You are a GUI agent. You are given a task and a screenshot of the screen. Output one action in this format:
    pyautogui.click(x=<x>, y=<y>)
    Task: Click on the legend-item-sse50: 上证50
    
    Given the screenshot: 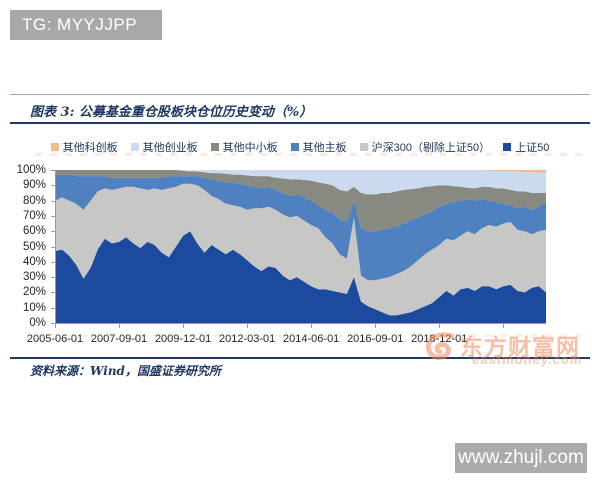 What is the action you would take?
    pyautogui.click(x=526, y=147)
    